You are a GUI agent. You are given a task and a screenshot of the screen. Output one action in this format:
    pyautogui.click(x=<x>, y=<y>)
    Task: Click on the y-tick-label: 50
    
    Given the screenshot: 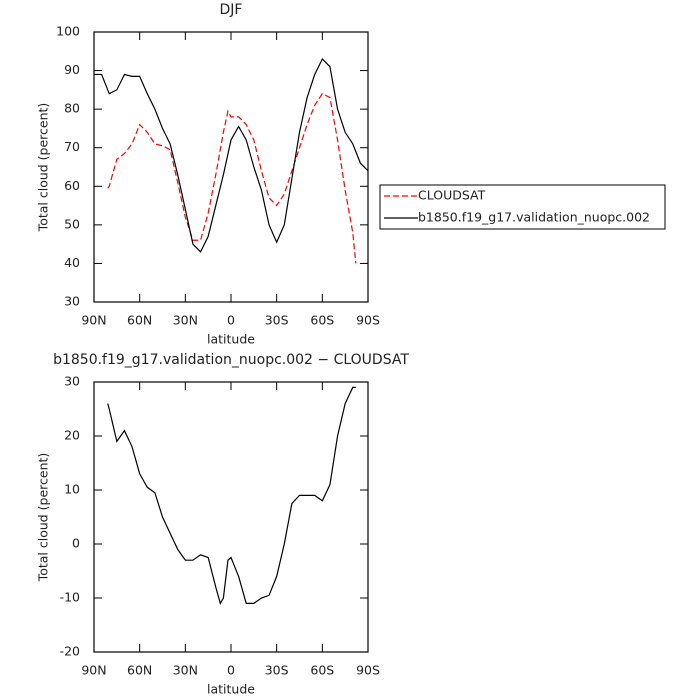 What is the action you would take?
    pyautogui.click(x=72, y=223)
    